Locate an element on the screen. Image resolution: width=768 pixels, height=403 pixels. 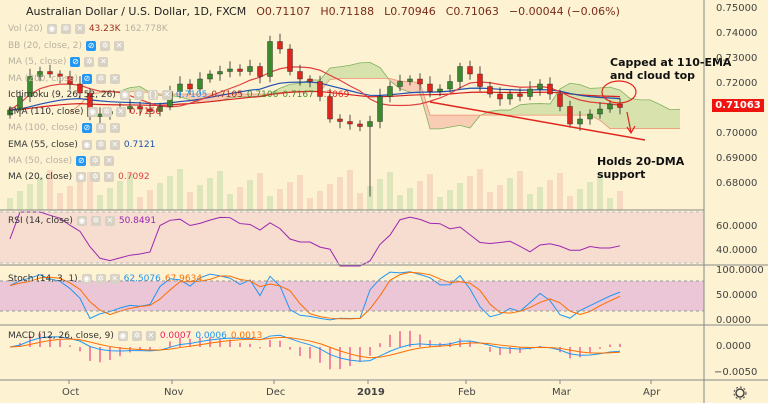
legend-value: 0.0006 is located at coordinates (211, 336).